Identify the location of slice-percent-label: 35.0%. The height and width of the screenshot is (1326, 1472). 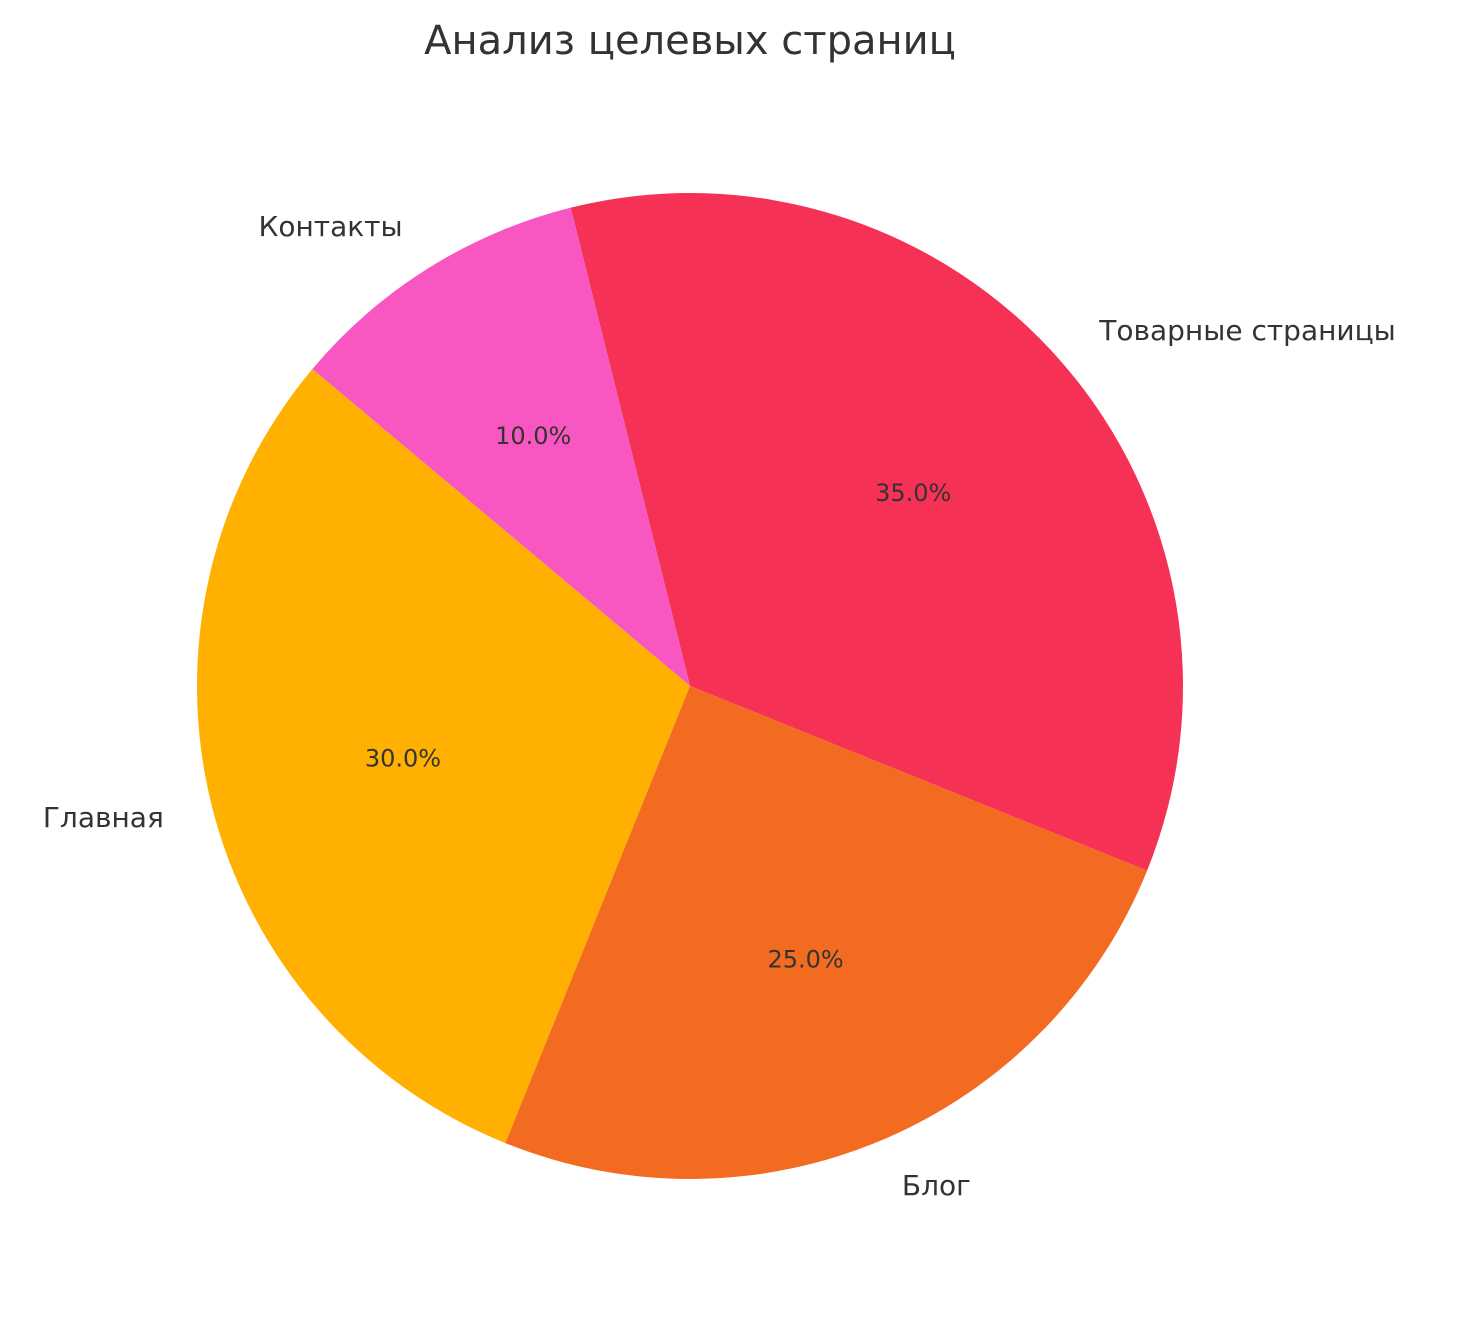
(913, 493).